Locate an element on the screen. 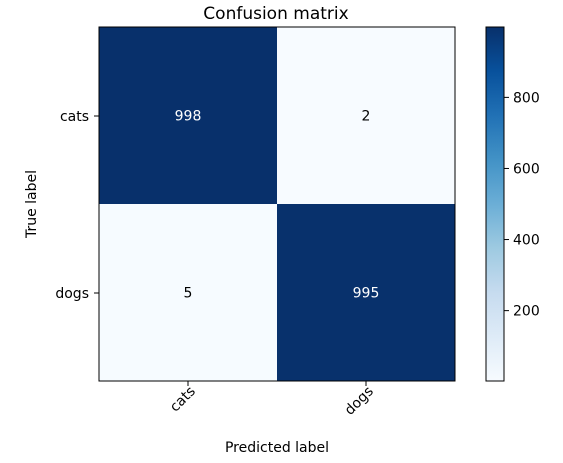 This screenshot has width=563, height=463. colorbar-ticks: 200 400 600 800 is located at coordinates (522, 205).